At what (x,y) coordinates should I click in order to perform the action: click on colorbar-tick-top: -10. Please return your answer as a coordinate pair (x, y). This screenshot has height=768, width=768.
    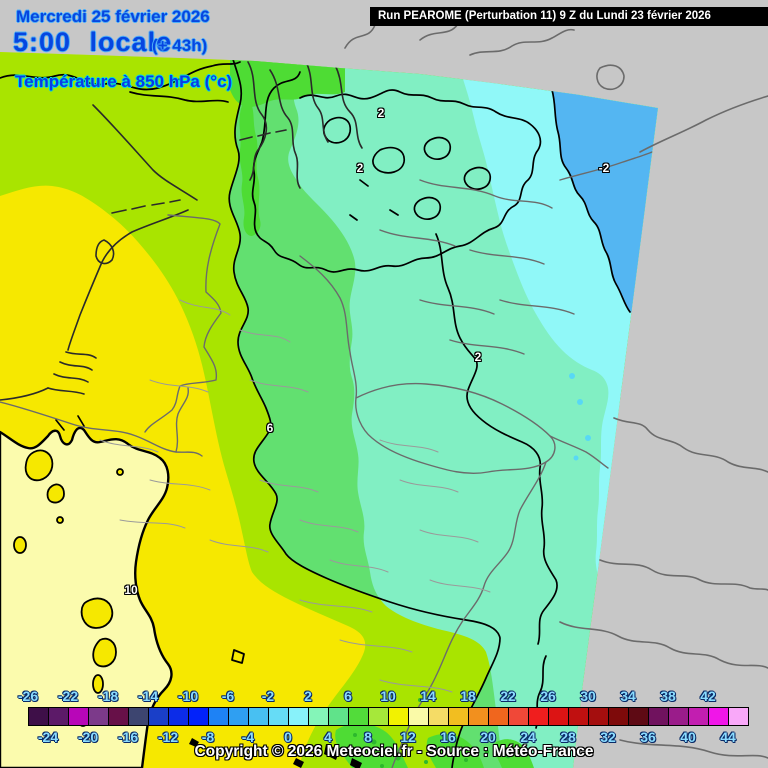
    Looking at the image, I should click on (188, 696).